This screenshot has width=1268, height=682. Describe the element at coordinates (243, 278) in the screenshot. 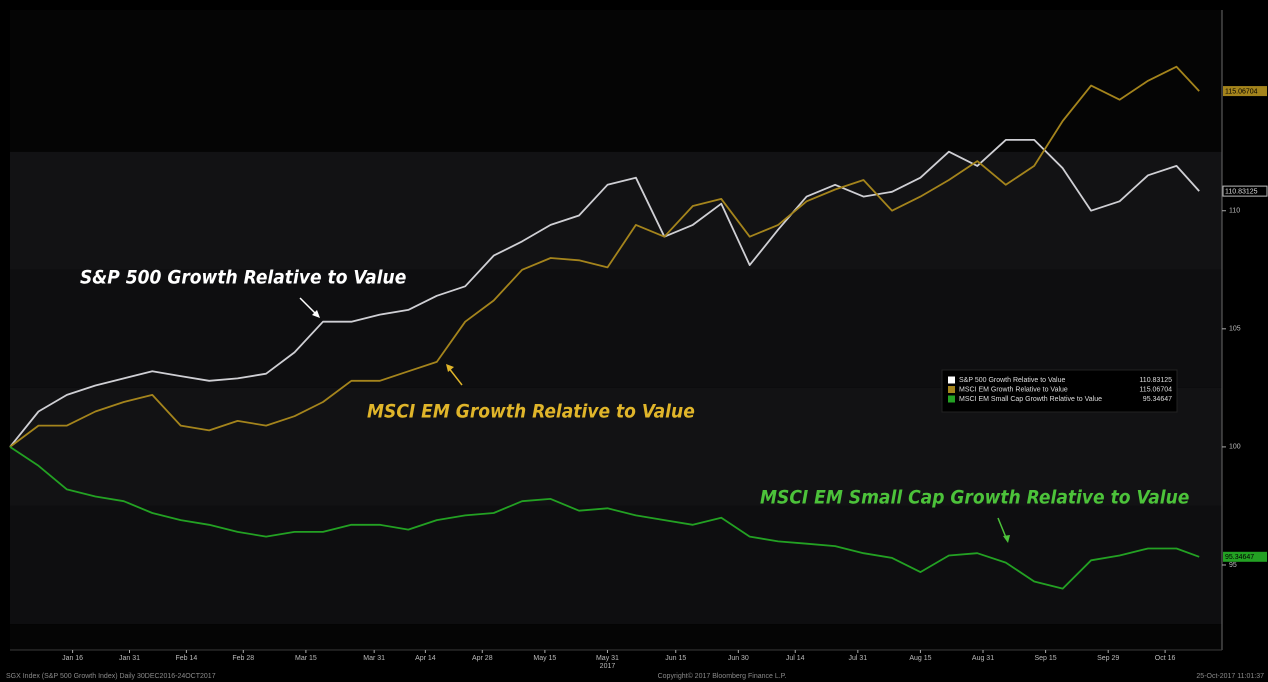

I see `annotation: S&P 500 Growth Relative to Value` at that location.